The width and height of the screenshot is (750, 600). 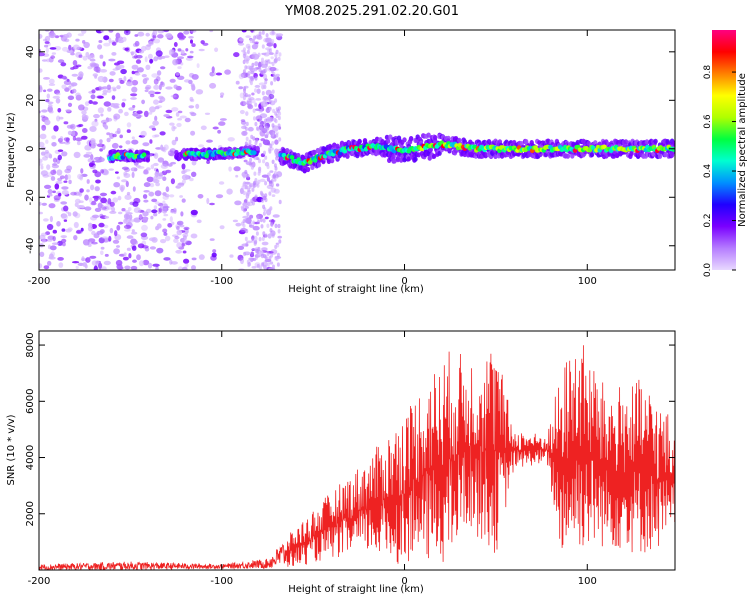 I want to click on y-tick-label: 20, so click(x=30, y=100).